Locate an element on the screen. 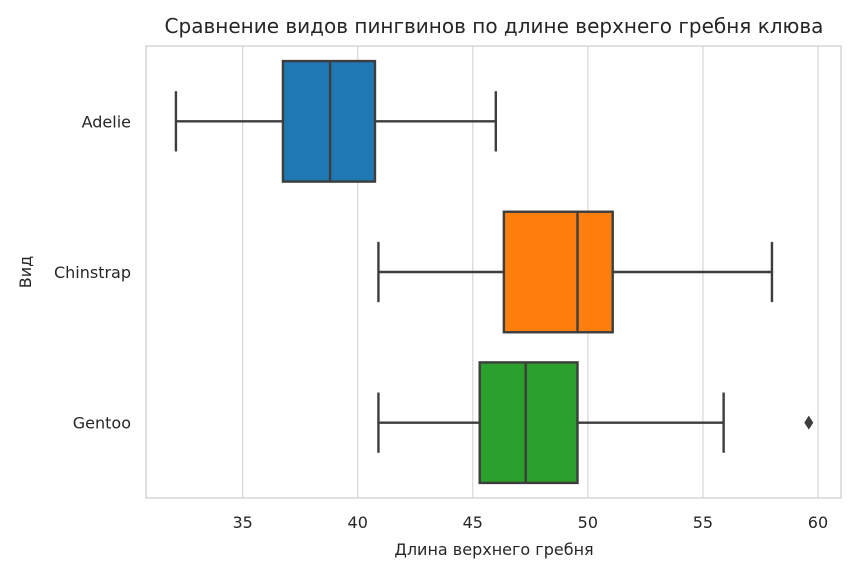  x-tick-label-50: 50 is located at coordinates (588, 522).